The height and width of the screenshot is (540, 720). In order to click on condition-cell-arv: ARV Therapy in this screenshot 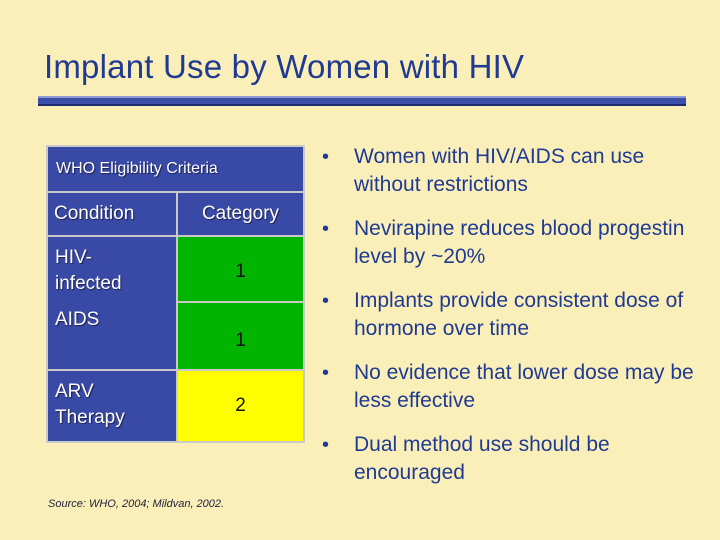, I will do `click(112, 406)`.